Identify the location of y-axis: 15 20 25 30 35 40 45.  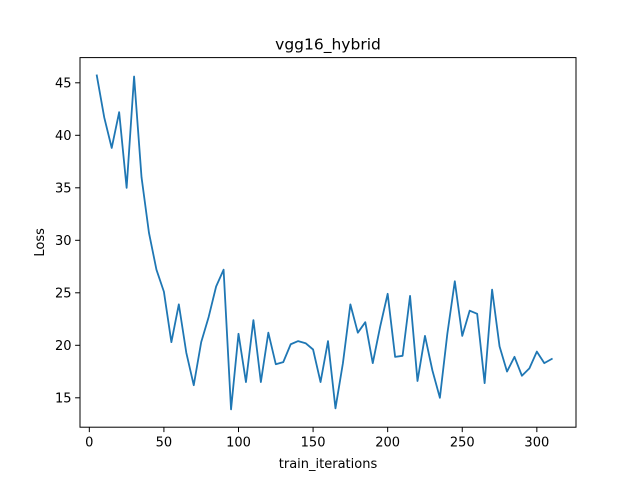
(67, 241).